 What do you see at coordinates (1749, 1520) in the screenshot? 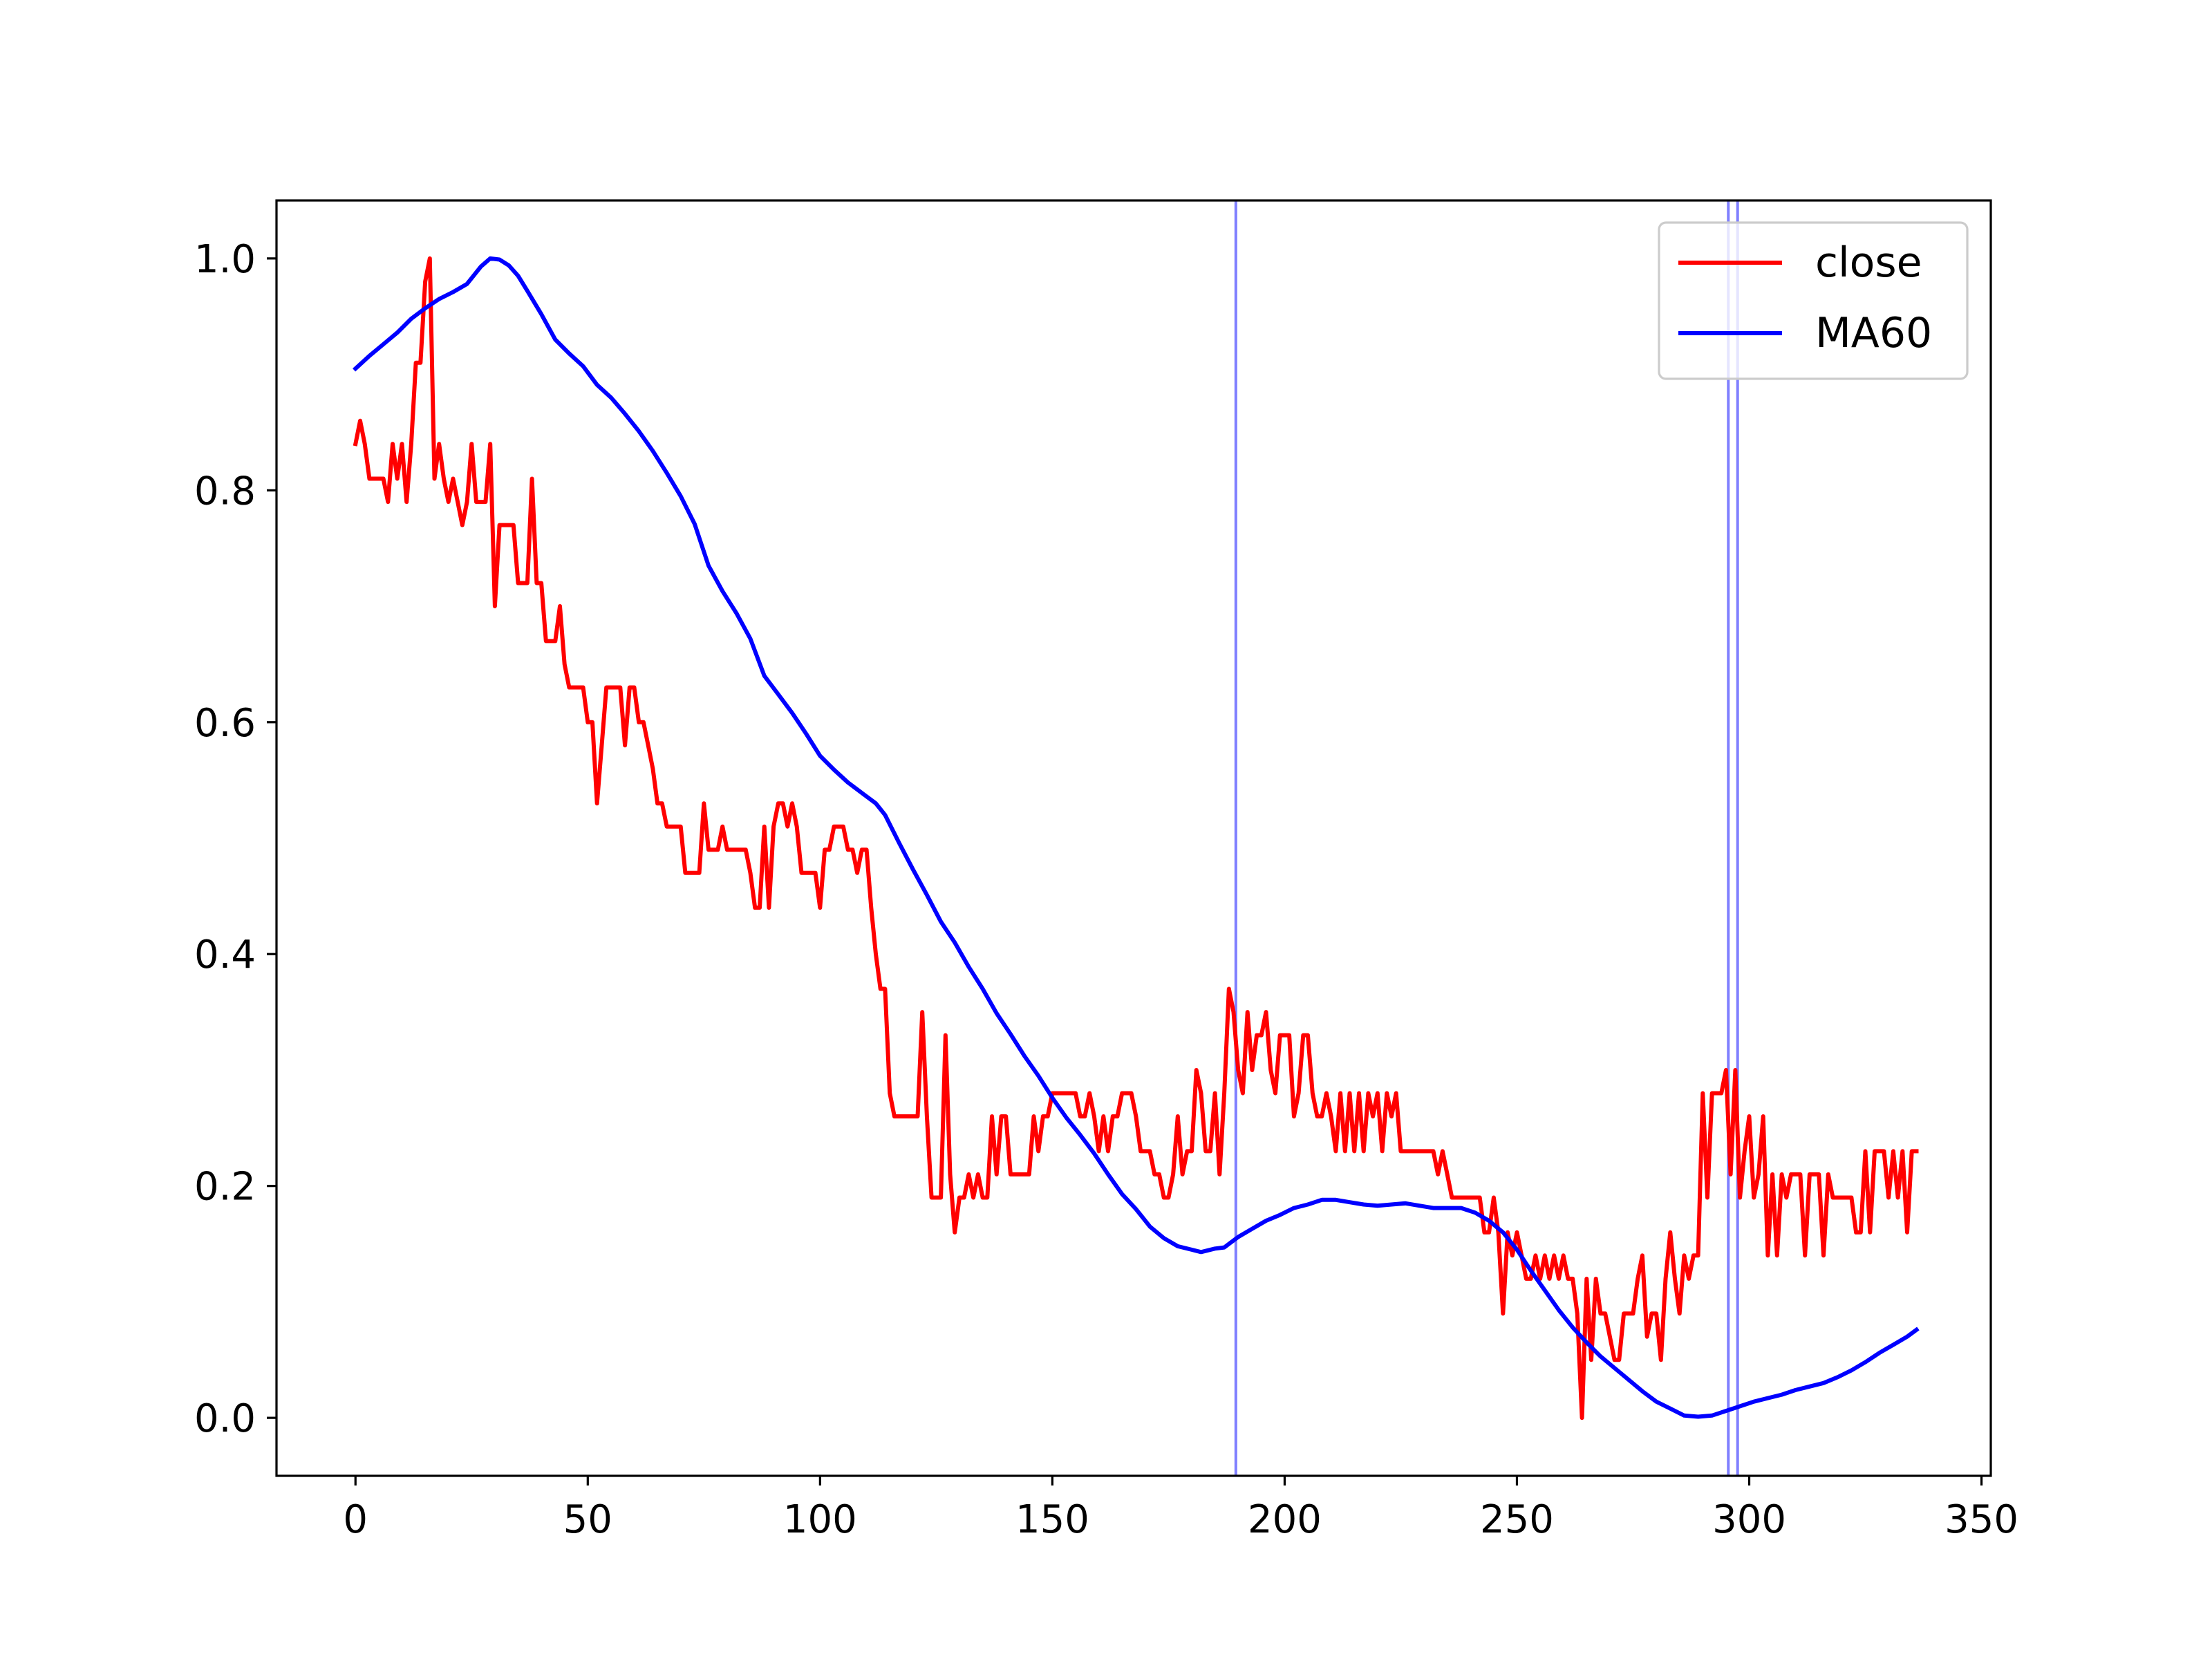
I see `x-tick-label: 300` at bounding box center [1749, 1520].